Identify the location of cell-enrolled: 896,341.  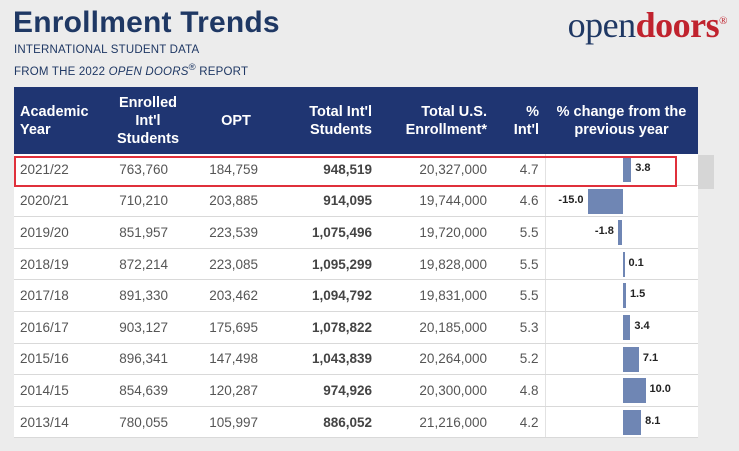
(148, 359).